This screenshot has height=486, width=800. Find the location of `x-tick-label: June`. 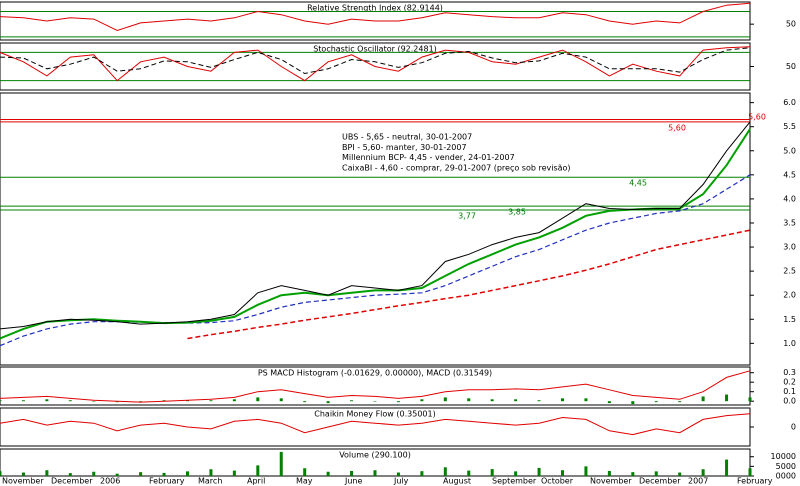

x-tick-label: June is located at coordinates (353, 481).